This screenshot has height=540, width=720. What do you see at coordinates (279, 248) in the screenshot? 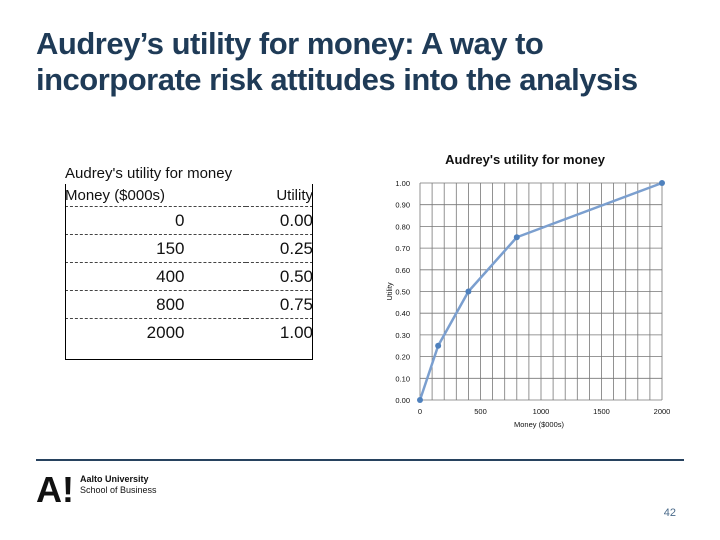
I see `cell-utility: 0.25` at bounding box center [279, 248].